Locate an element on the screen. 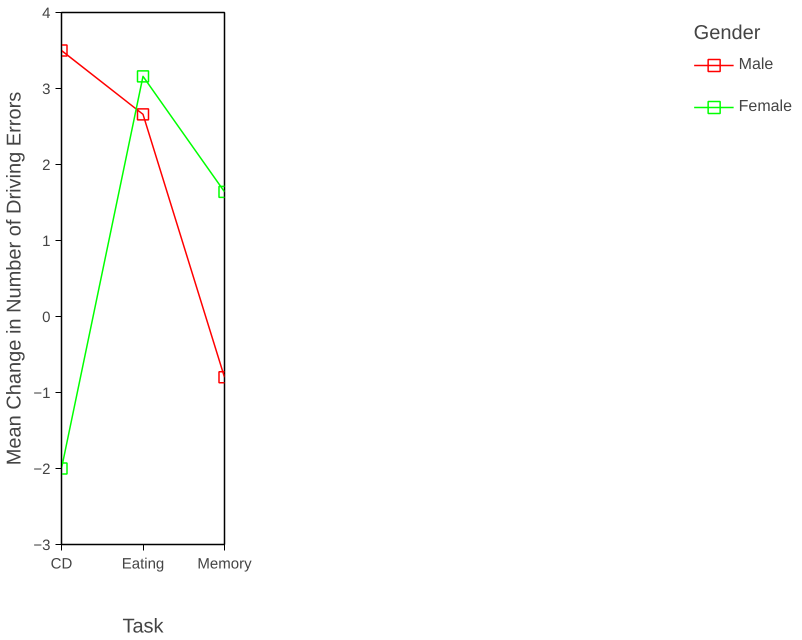 The width and height of the screenshot is (802, 640). x-axis-title: Task is located at coordinates (143, 627).